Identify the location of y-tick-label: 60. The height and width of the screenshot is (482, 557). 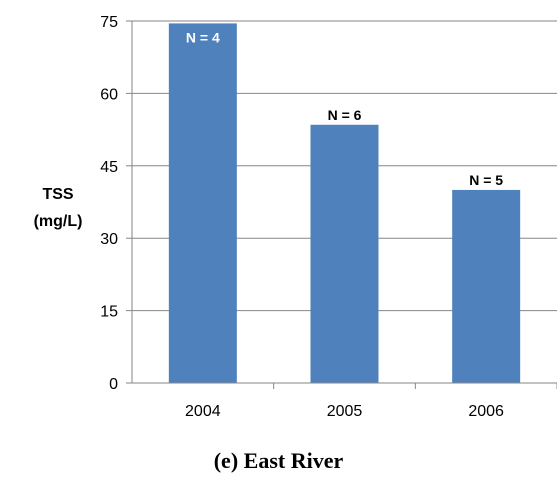
(109, 94).